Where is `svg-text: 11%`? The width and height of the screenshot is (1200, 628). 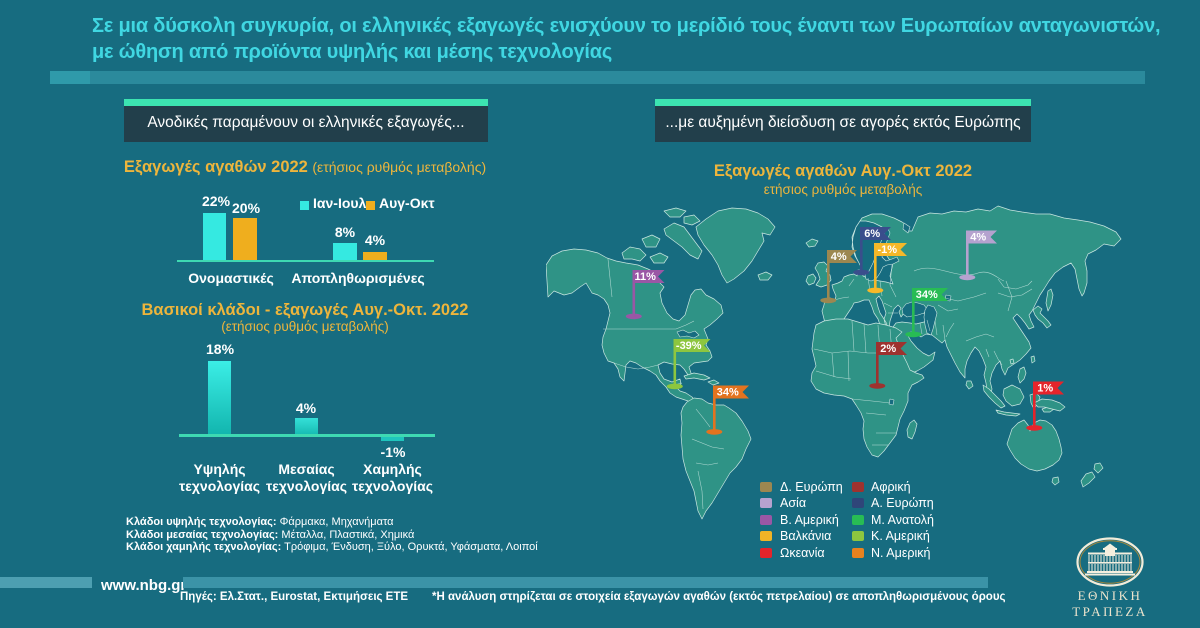
svg-text: 11% is located at coordinates (646, 277).